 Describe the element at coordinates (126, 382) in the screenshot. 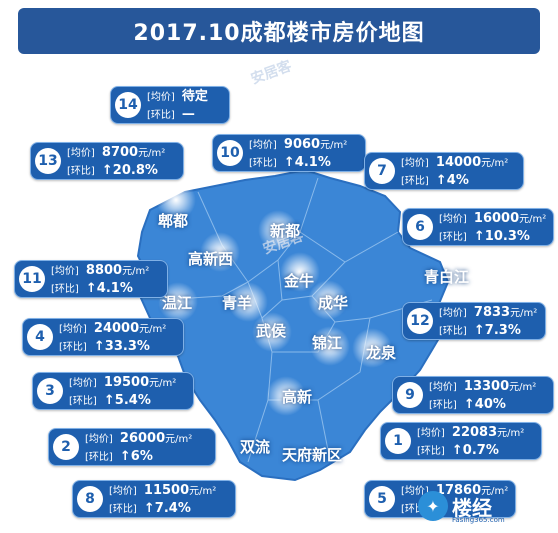

I see `avg-price: 19500` at that location.